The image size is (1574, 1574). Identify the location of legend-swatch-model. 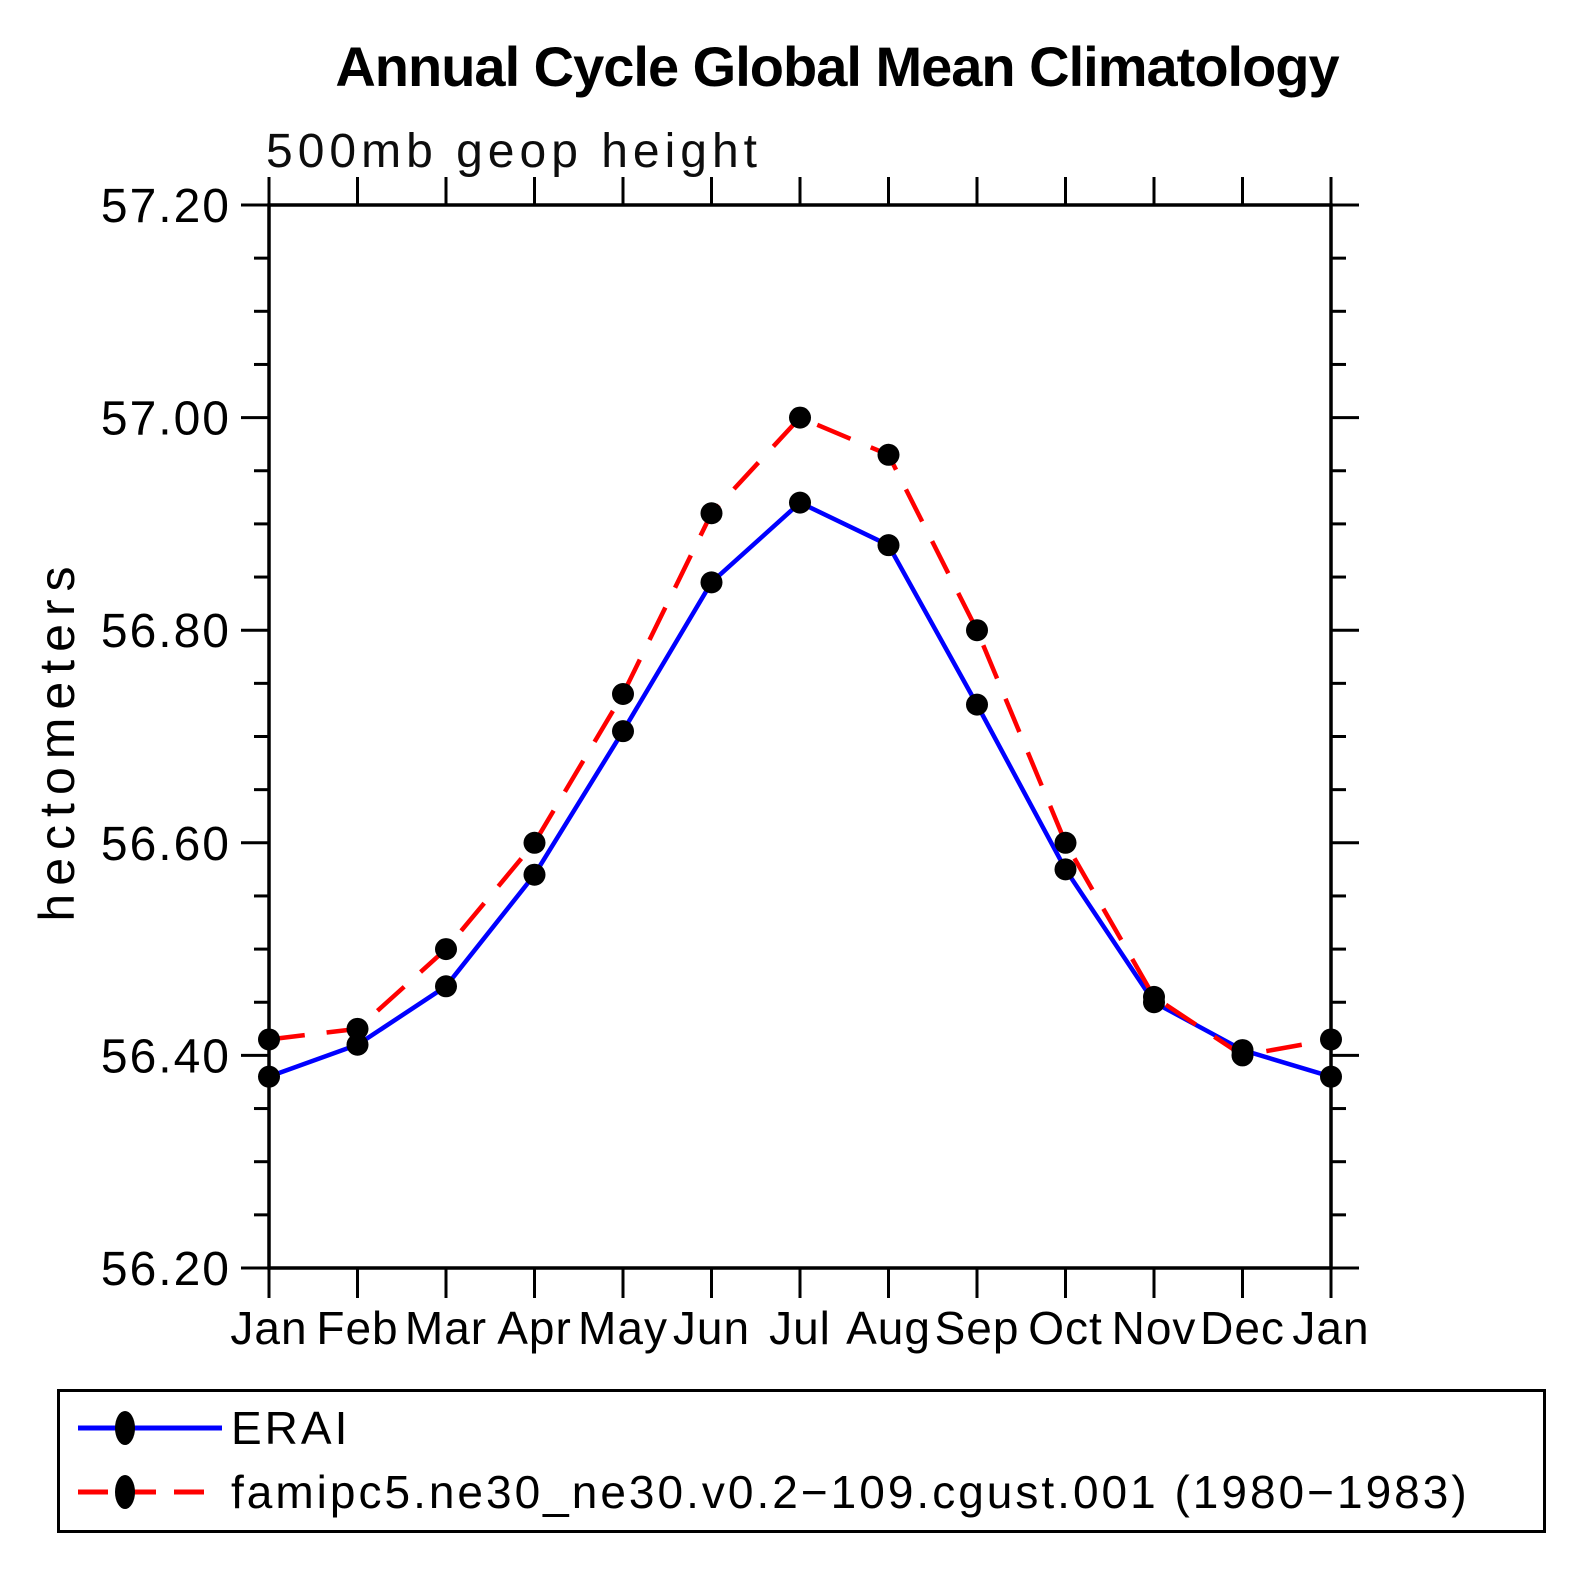
(150, 1492).